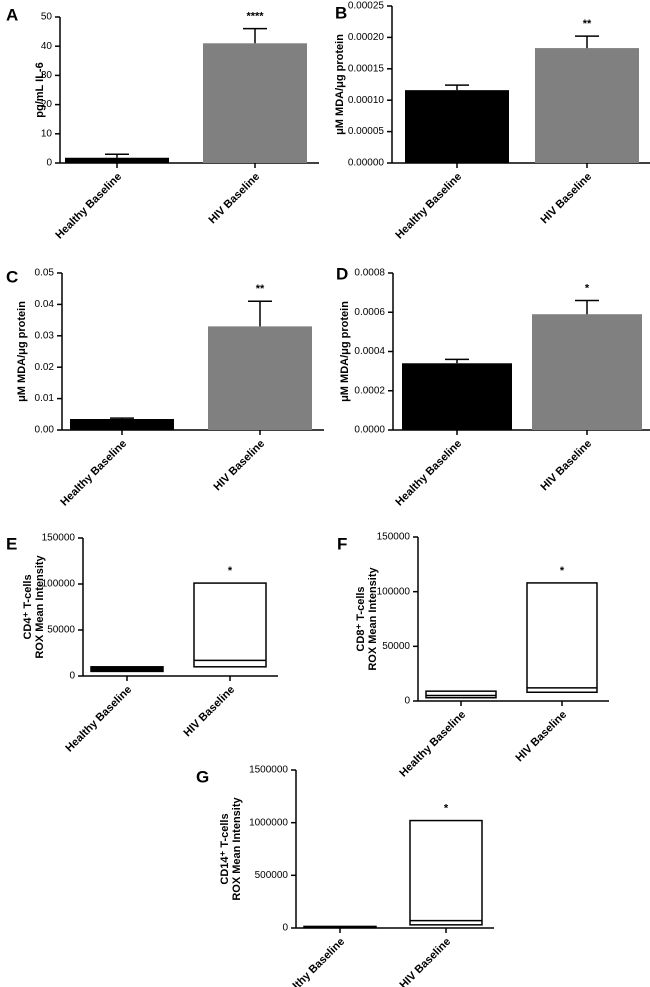 This screenshot has width=650, height=987. I want to click on y-tick-label: 0.00000, so click(366, 163).